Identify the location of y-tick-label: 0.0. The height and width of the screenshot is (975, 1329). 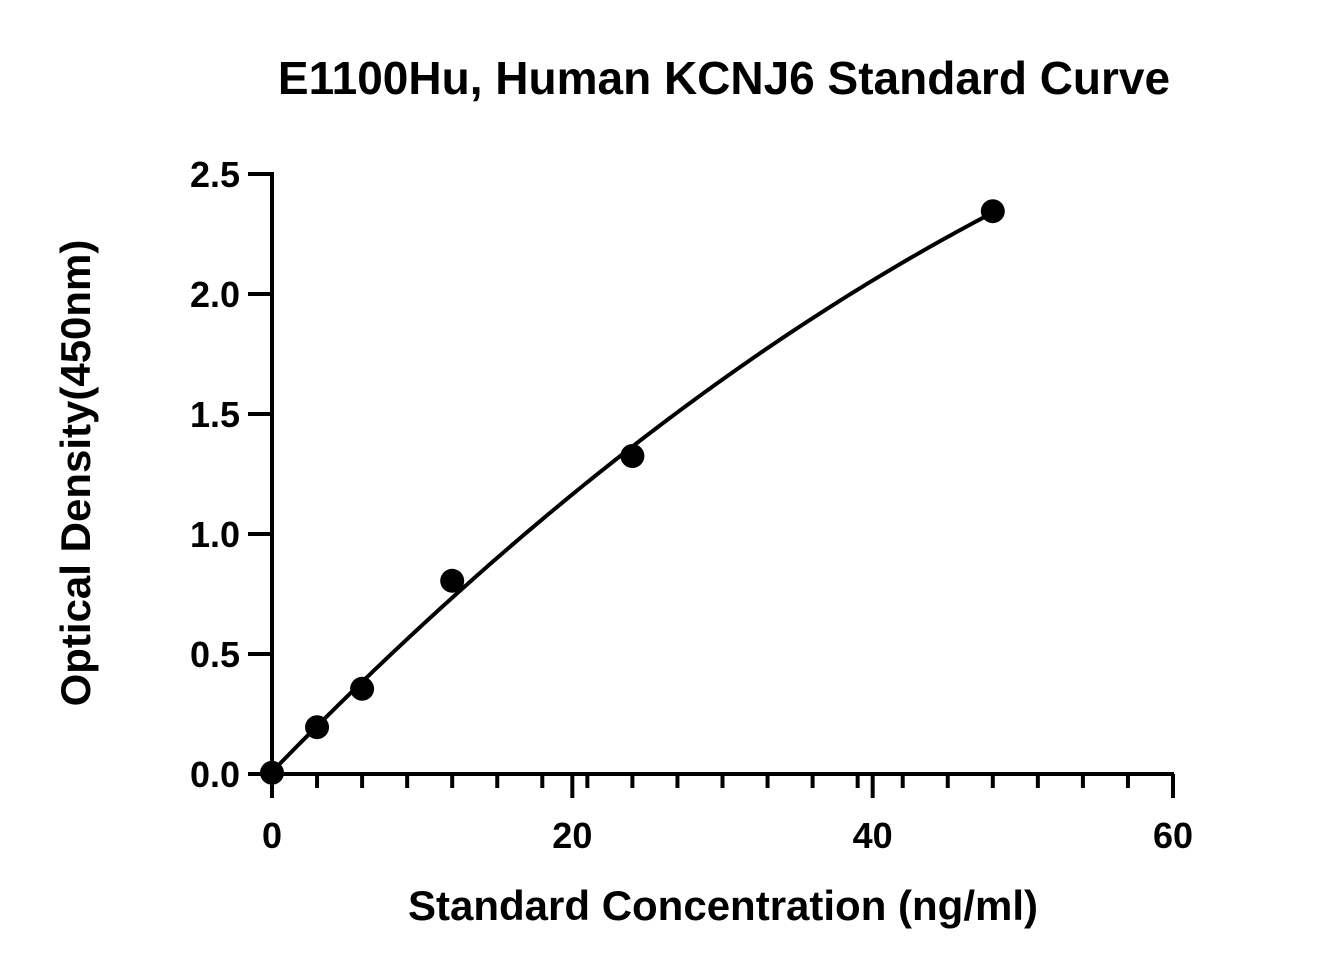
(215, 774).